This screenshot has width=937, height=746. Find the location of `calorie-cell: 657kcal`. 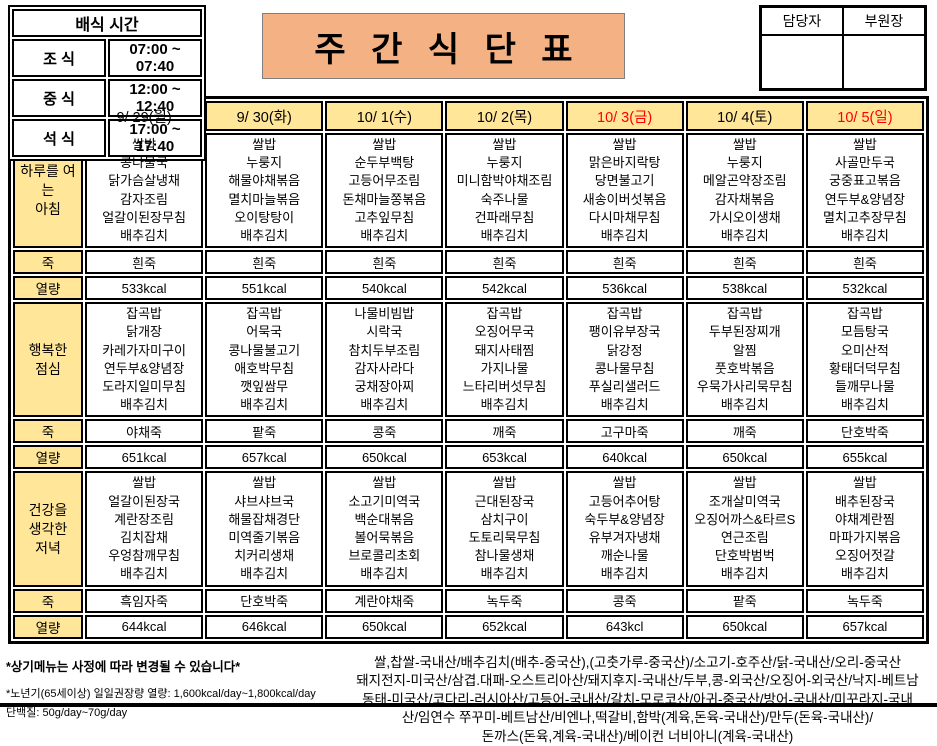

calorie-cell: 657kcal is located at coordinates (864, 626).